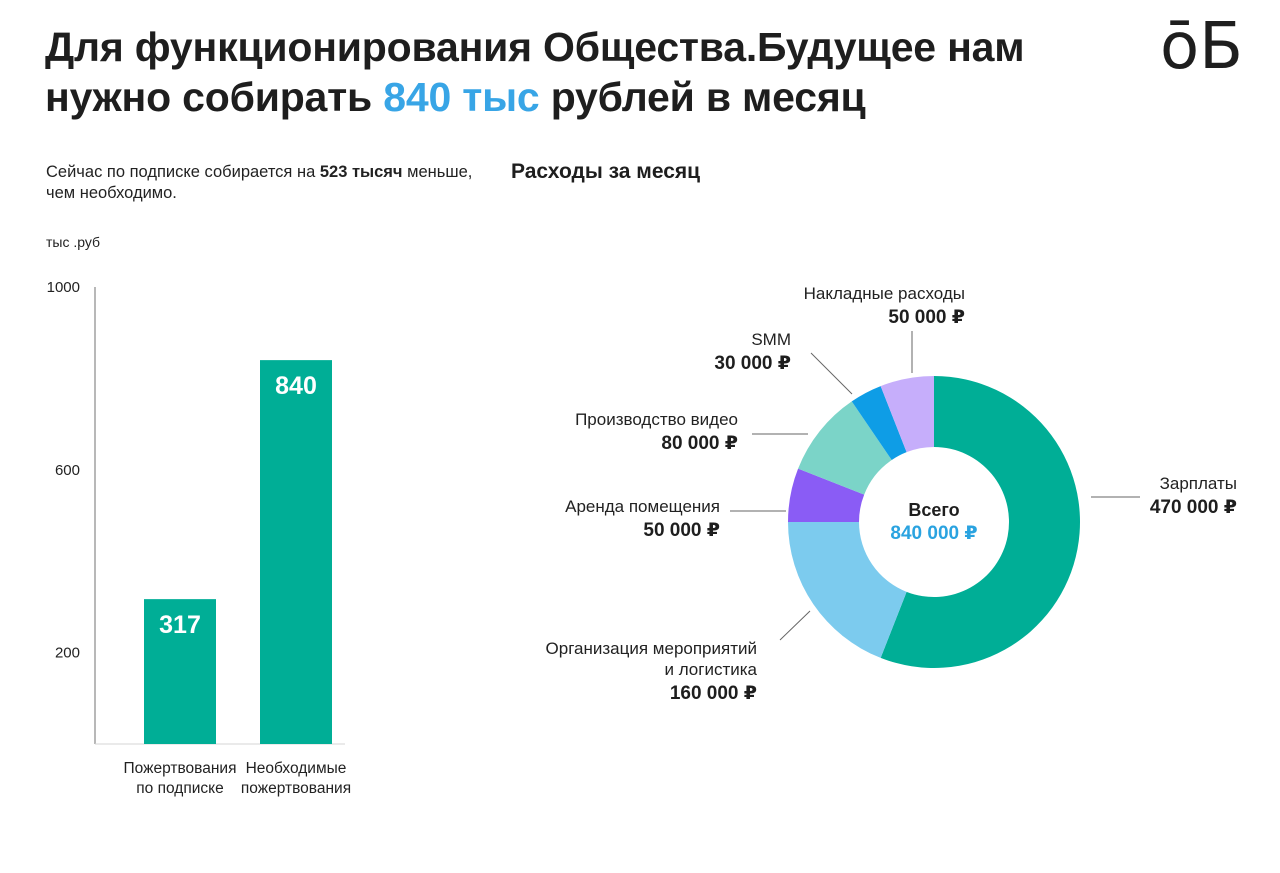  I want to click on subtitle-text-end: меньше, чем необходимо., so click(259, 182).